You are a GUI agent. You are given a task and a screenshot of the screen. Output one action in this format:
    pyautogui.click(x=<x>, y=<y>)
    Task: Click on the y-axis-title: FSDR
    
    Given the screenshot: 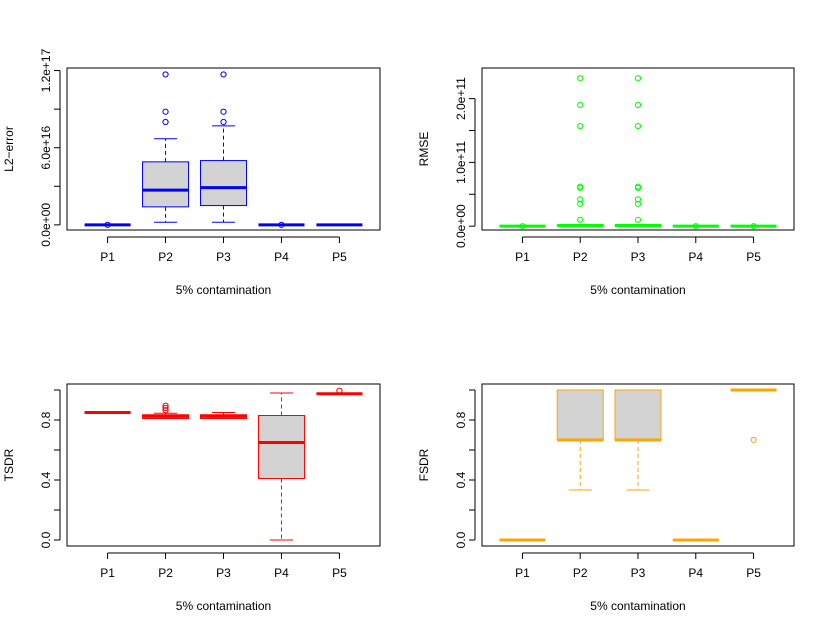 What is the action you would take?
    pyautogui.click(x=424, y=464)
    